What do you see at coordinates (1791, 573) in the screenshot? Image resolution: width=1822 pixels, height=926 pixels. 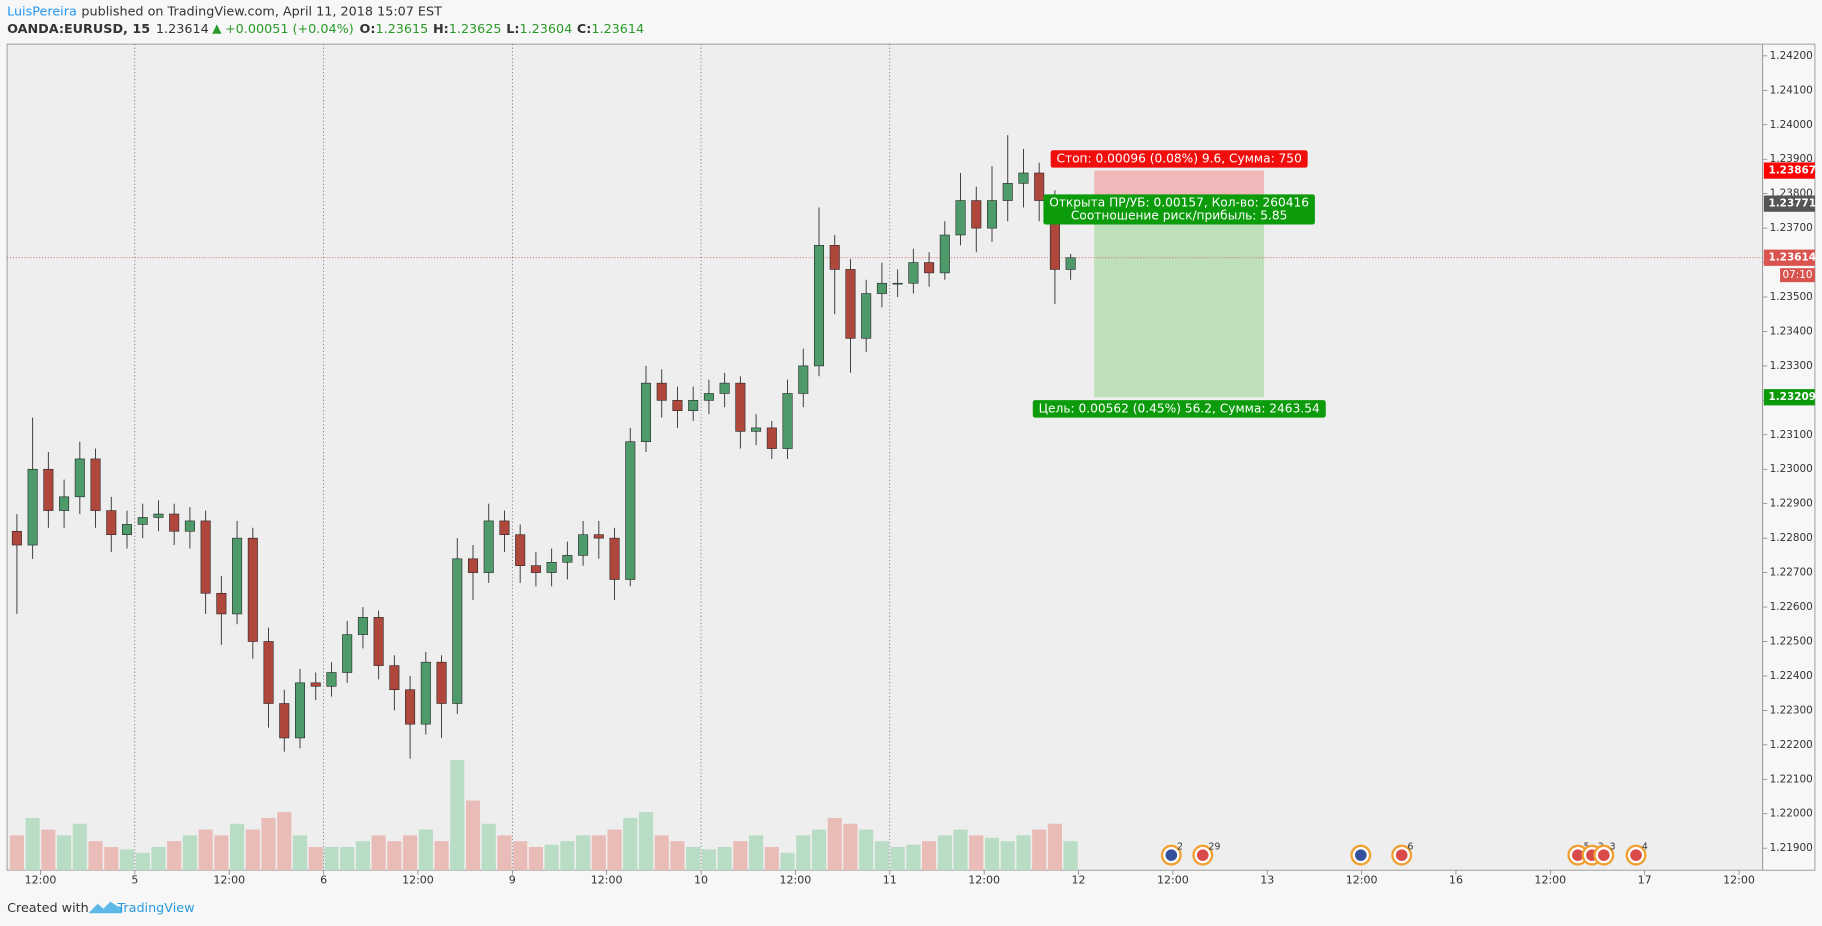 I see `y-tick-label: 1.22700` at bounding box center [1791, 573].